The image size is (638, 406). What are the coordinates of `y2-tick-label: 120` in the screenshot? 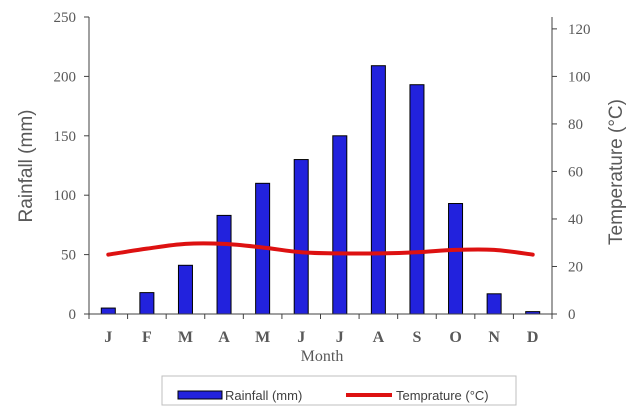 It's located at (579, 30).